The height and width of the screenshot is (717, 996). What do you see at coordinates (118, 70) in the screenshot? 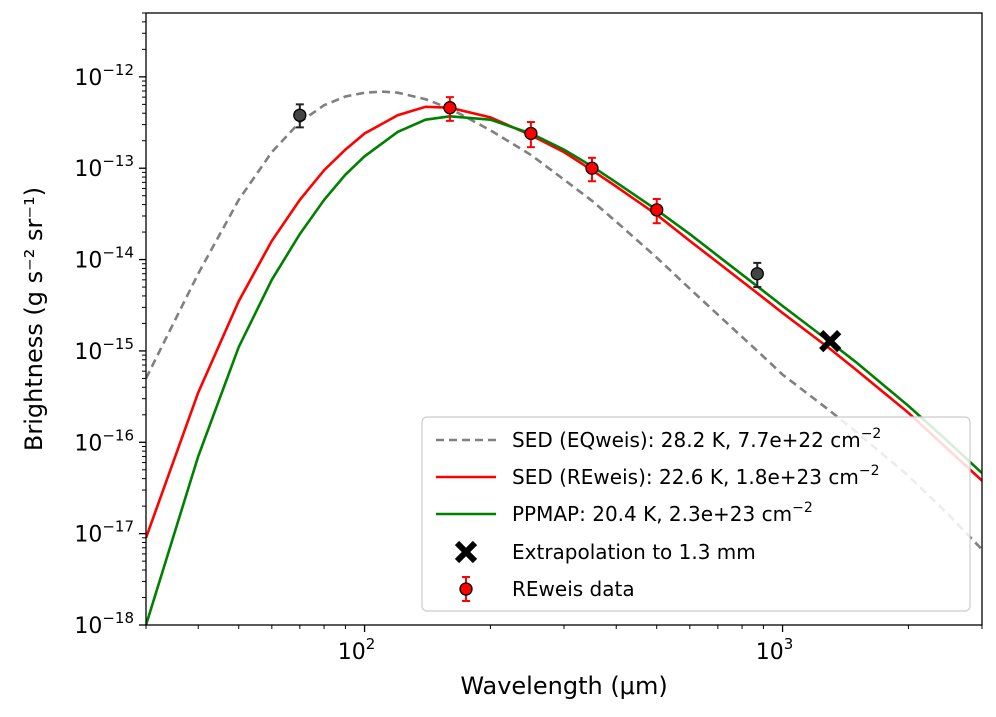
I see `y-tick-exponent: −12` at bounding box center [118, 70].